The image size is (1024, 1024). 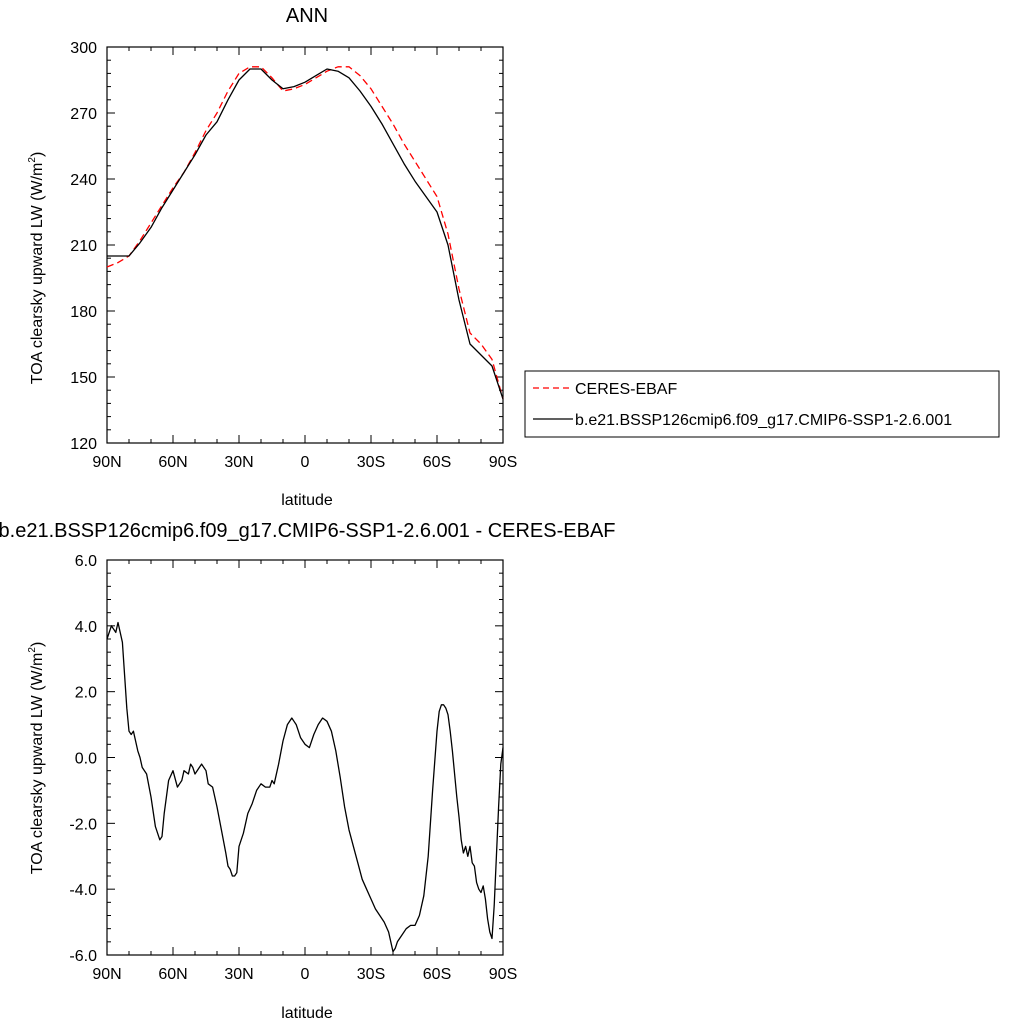 What do you see at coordinates (305, 974) in the screenshot?
I see `bottom-xtick-label: 0` at bounding box center [305, 974].